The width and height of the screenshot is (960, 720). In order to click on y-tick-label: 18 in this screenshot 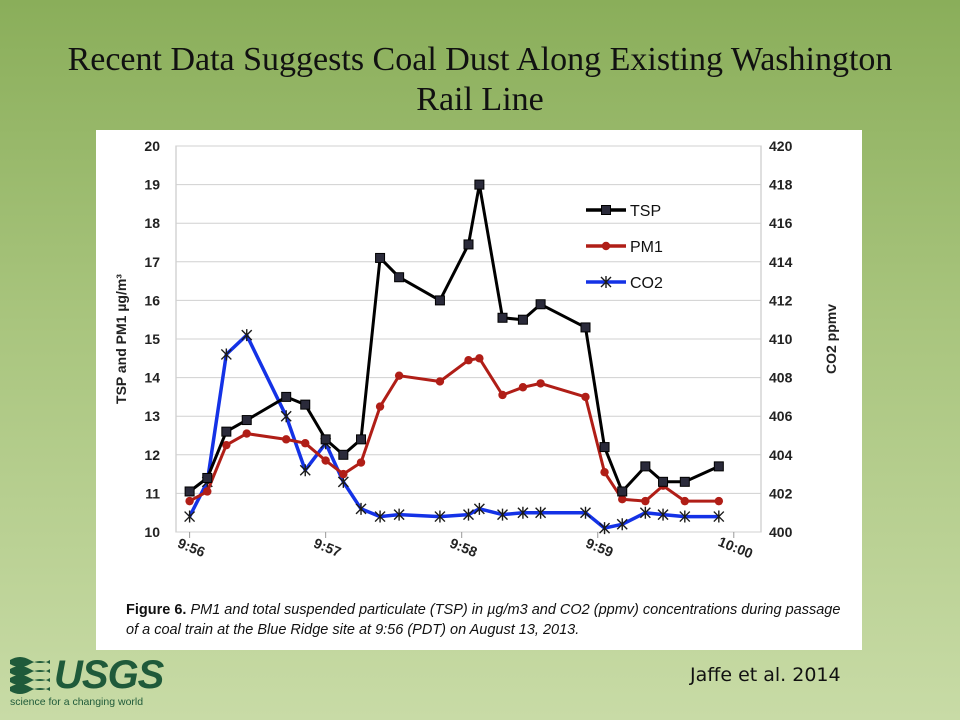, I will do `click(152, 223)`.